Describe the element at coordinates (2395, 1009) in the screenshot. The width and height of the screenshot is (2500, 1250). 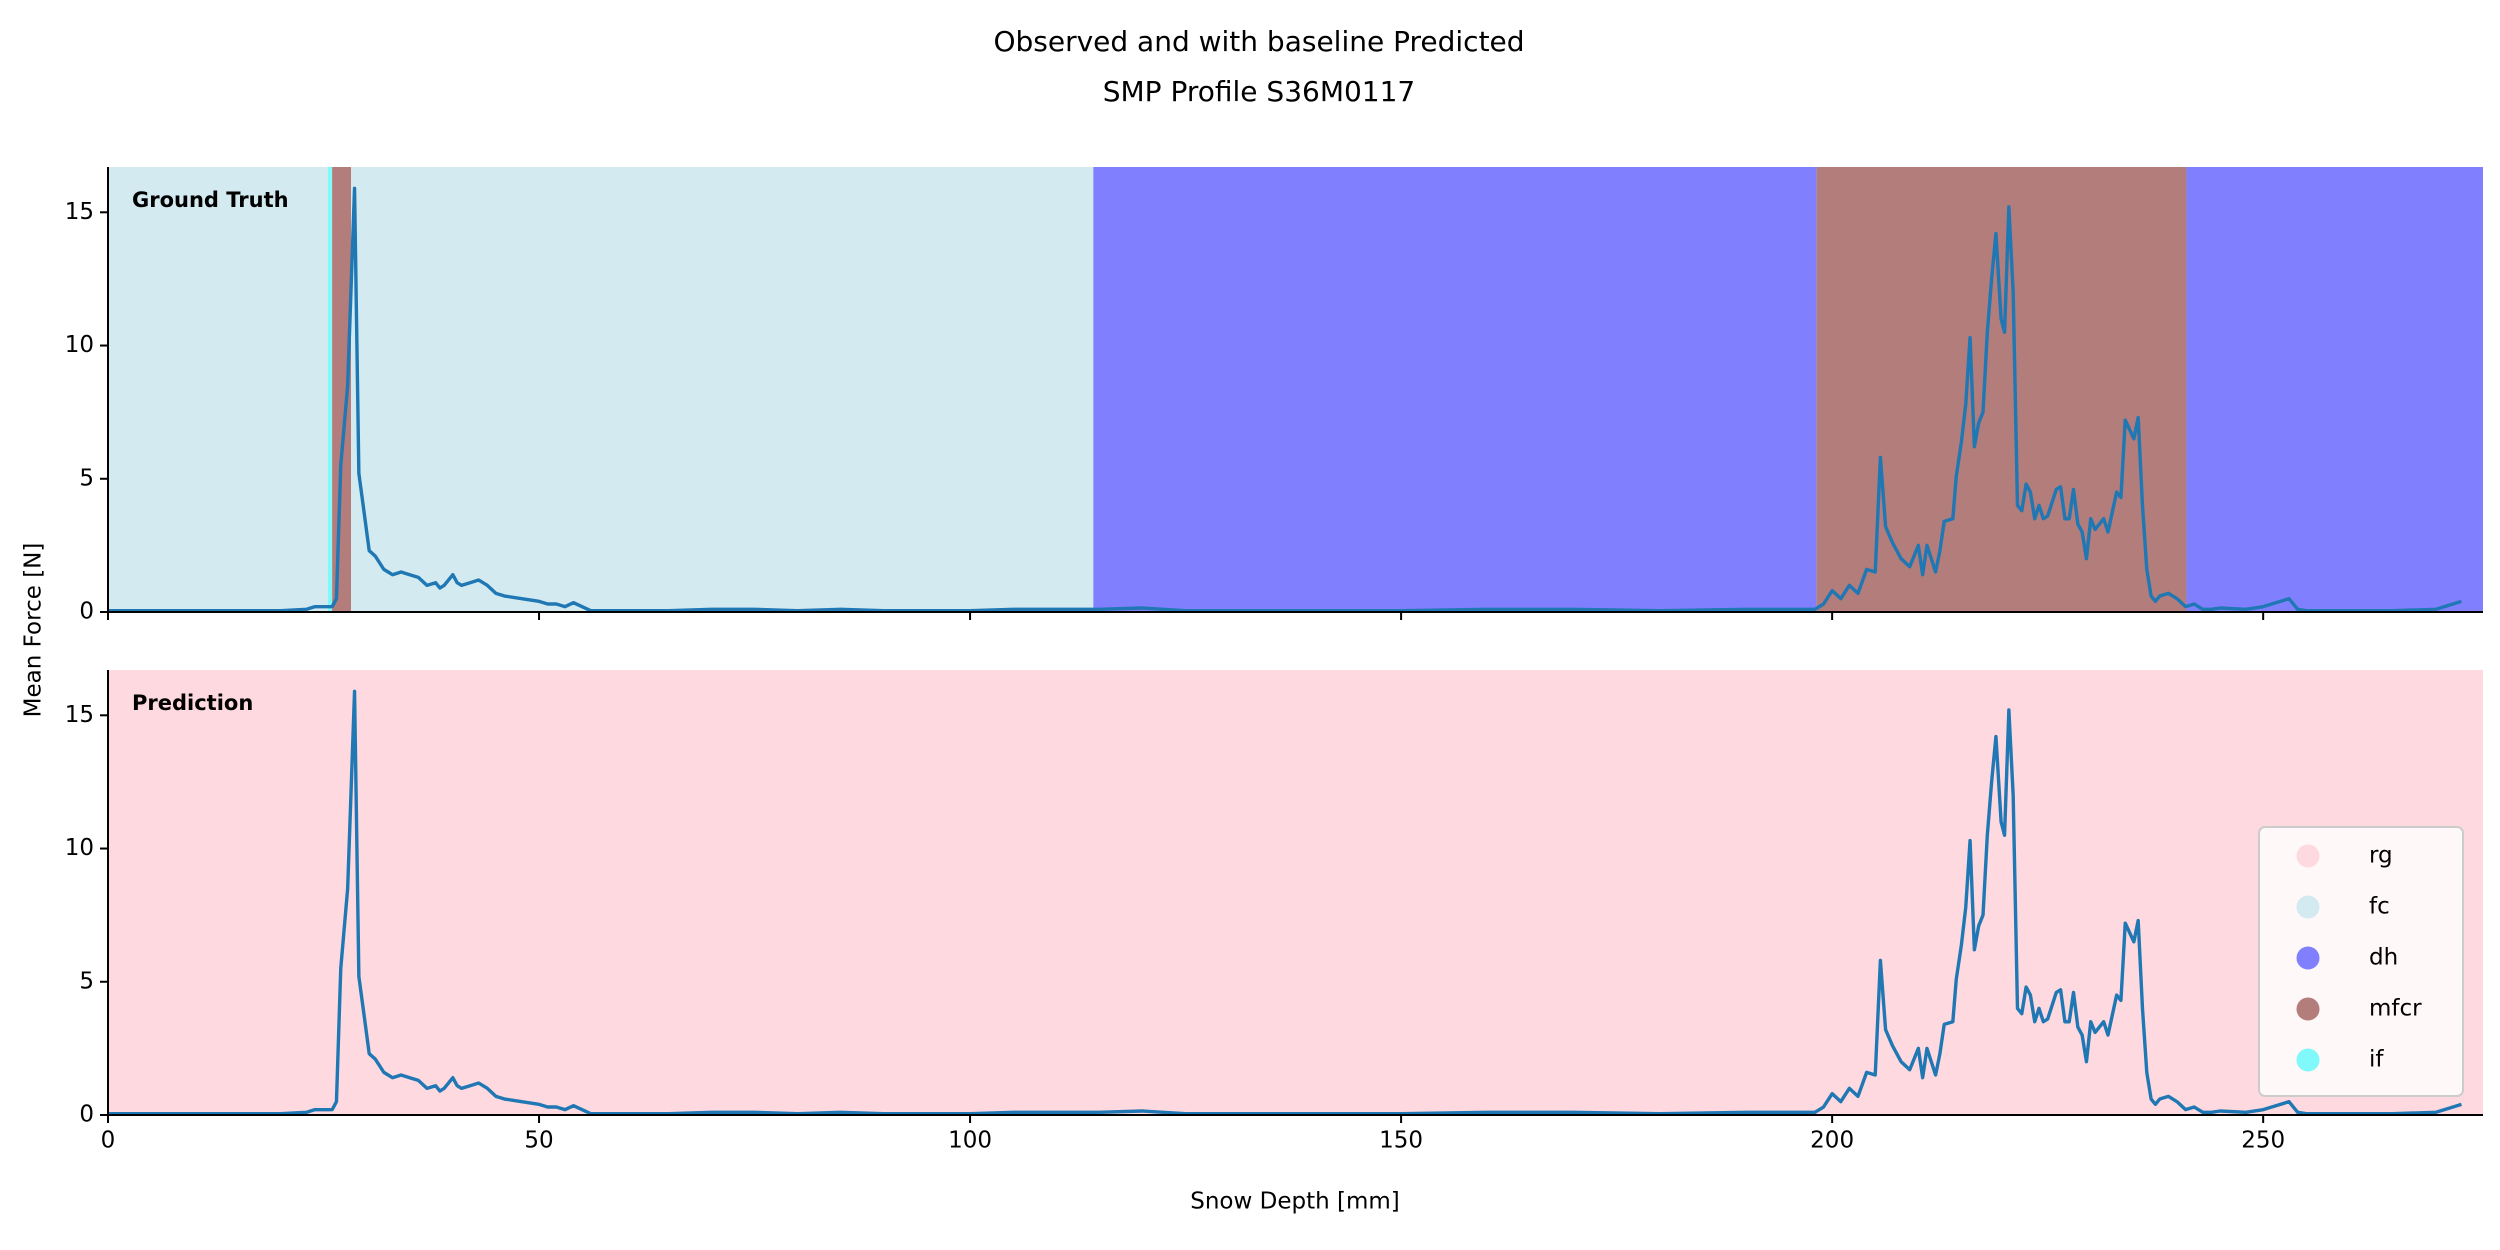
I see `legend-label: mfcr` at that location.